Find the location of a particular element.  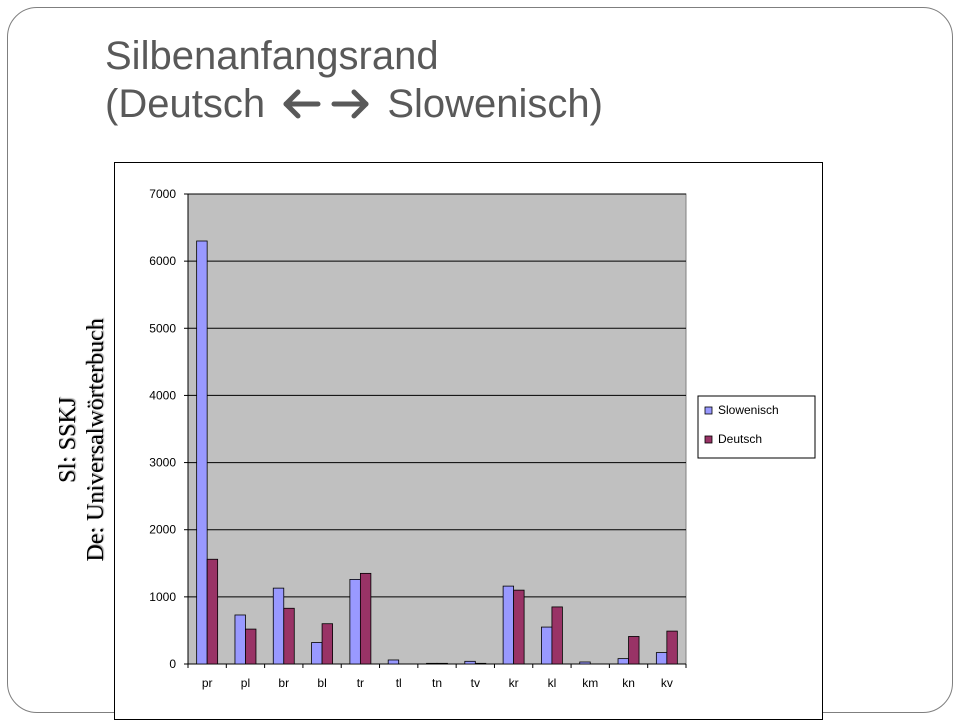

y-tick-label: 4000 is located at coordinates (162, 395).